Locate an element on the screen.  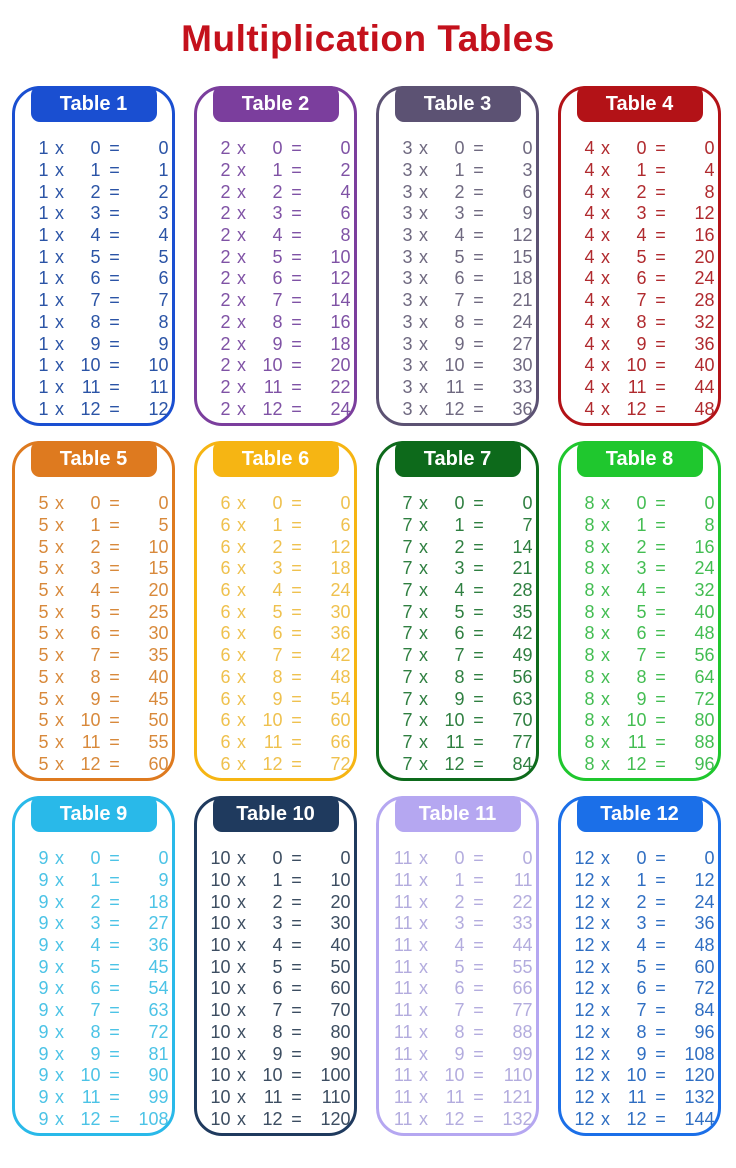
factor: 12 is located at coordinates (584, 966).